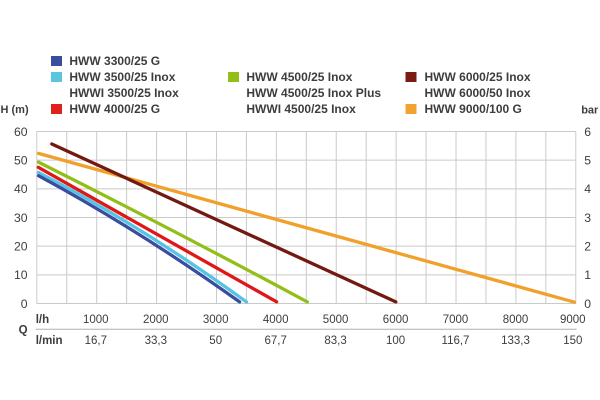 This screenshot has width=600, height=400. I want to click on svg-text: 20, so click(21, 247).